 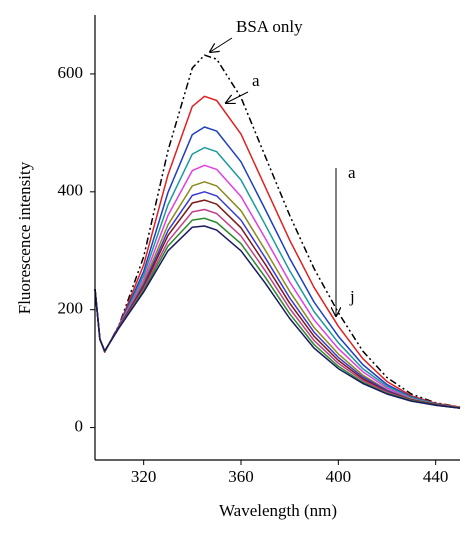 I want to click on annotation: j, so click(x=352, y=296).